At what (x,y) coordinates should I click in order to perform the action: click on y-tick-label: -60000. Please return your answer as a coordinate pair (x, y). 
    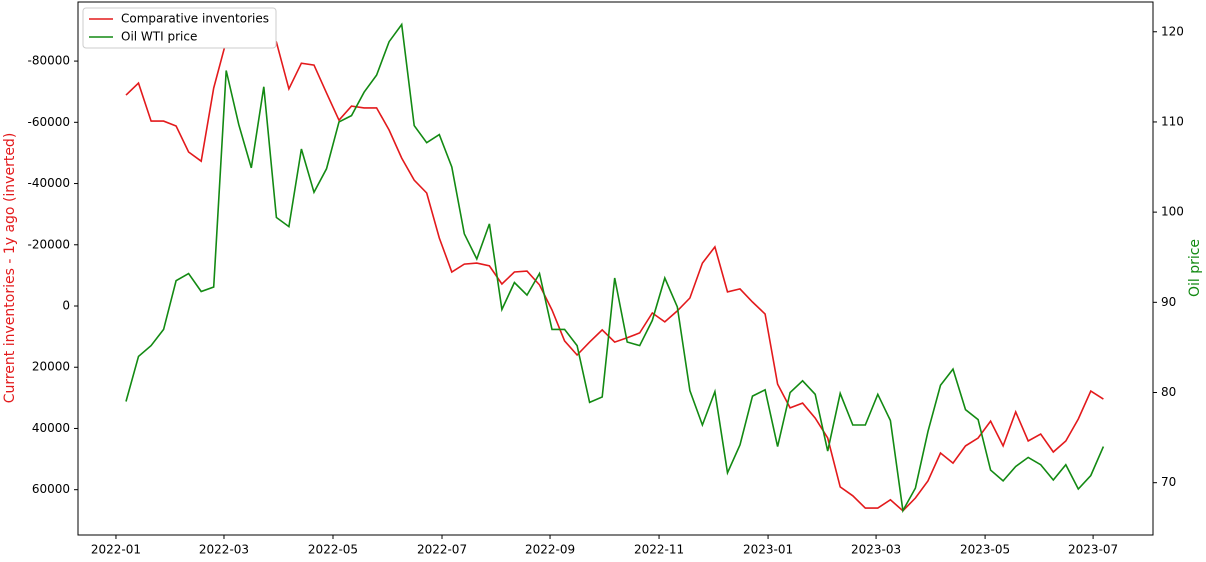
    Looking at the image, I should click on (48, 122).